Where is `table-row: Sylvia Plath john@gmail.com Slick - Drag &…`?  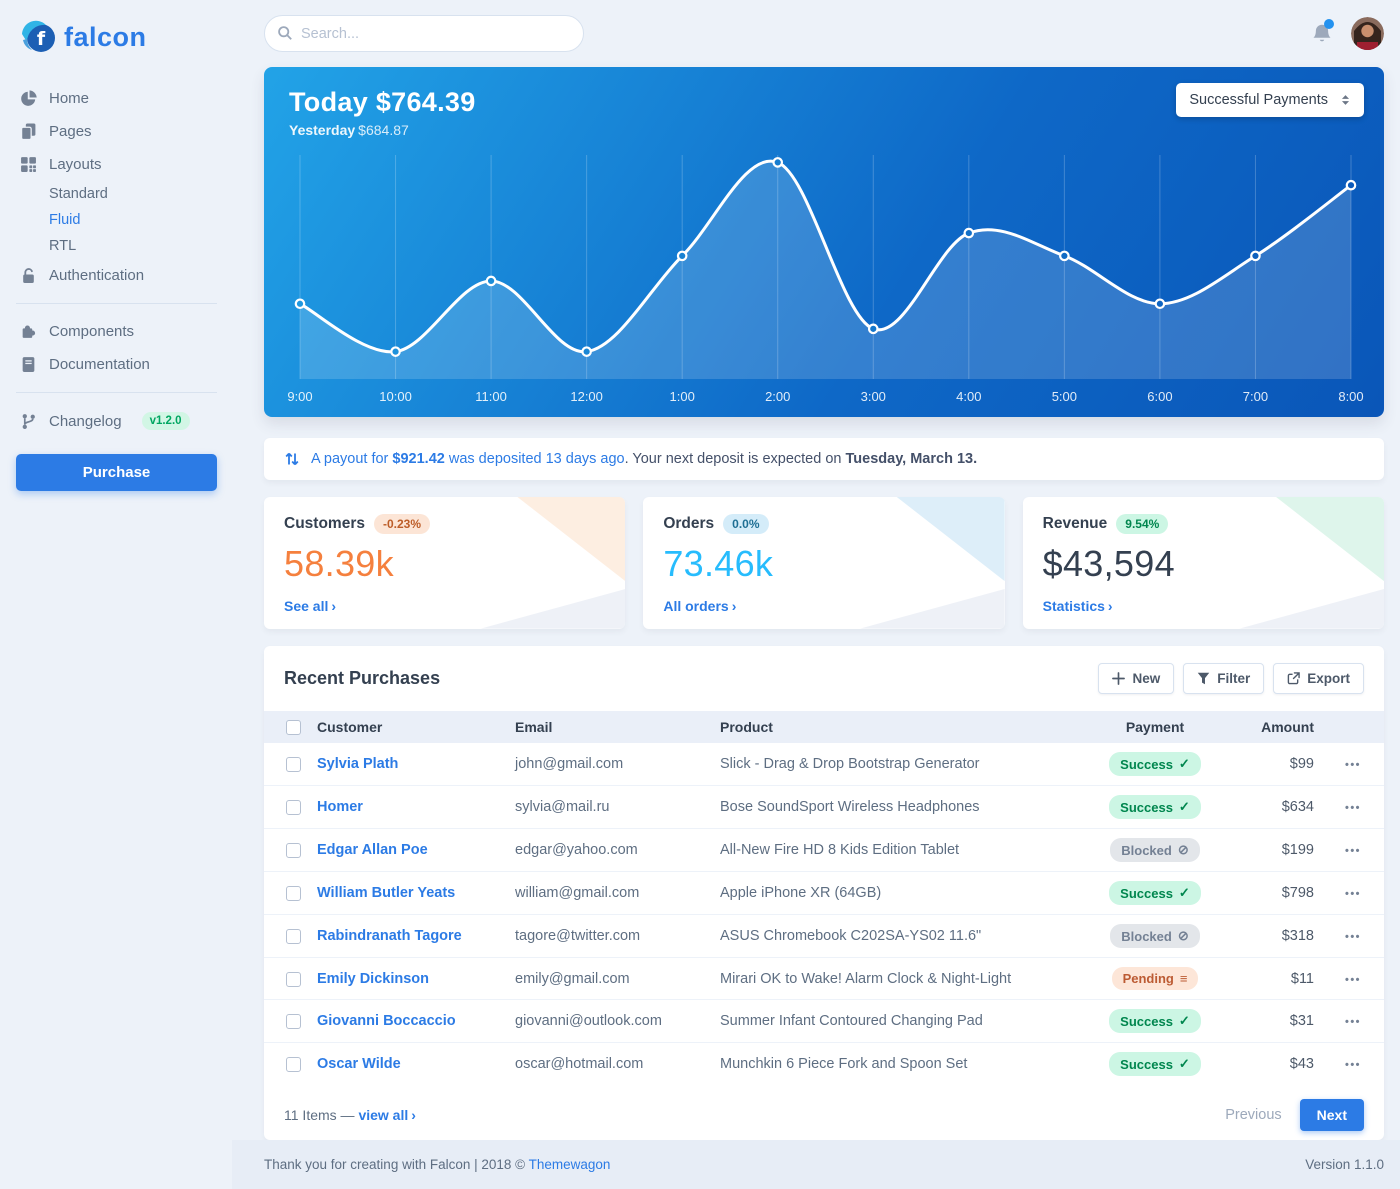
table-row: Sylvia Plath john@gmail.com Slick - Drag &… is located at coordinates (824, 764).